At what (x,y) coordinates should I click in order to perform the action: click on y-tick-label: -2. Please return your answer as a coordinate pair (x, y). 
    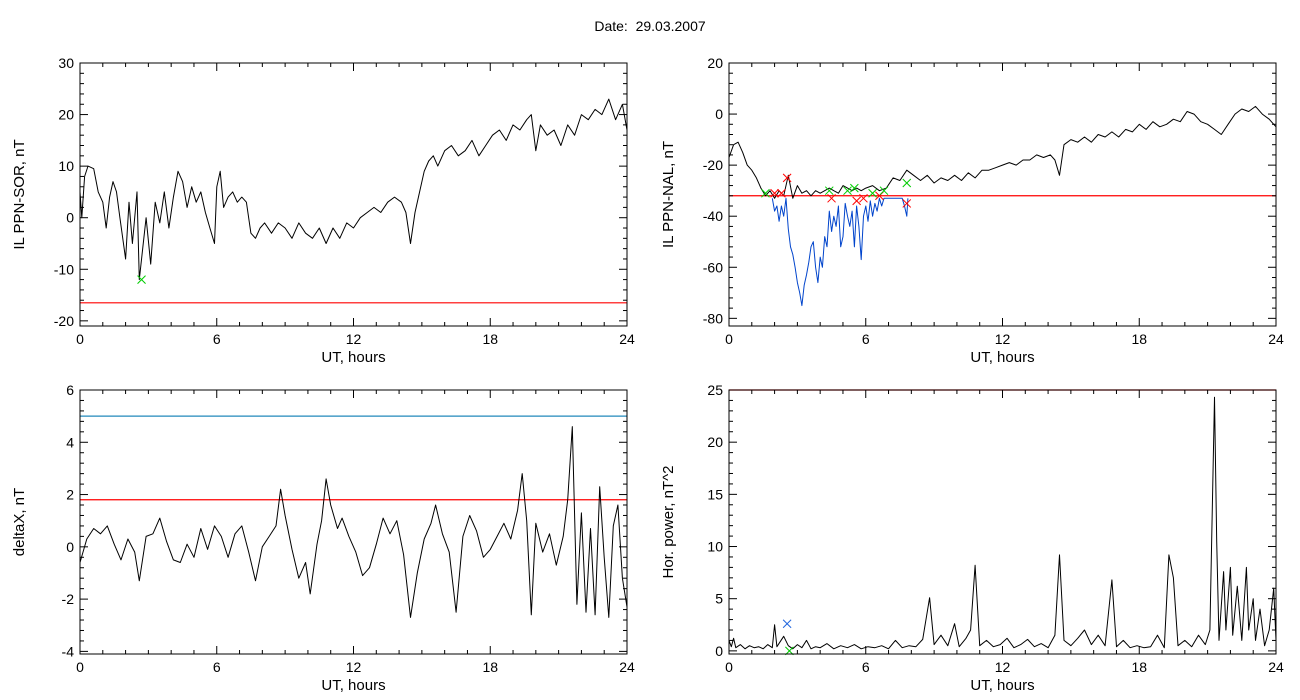
    Looking at the image, I should click on (68, 599).